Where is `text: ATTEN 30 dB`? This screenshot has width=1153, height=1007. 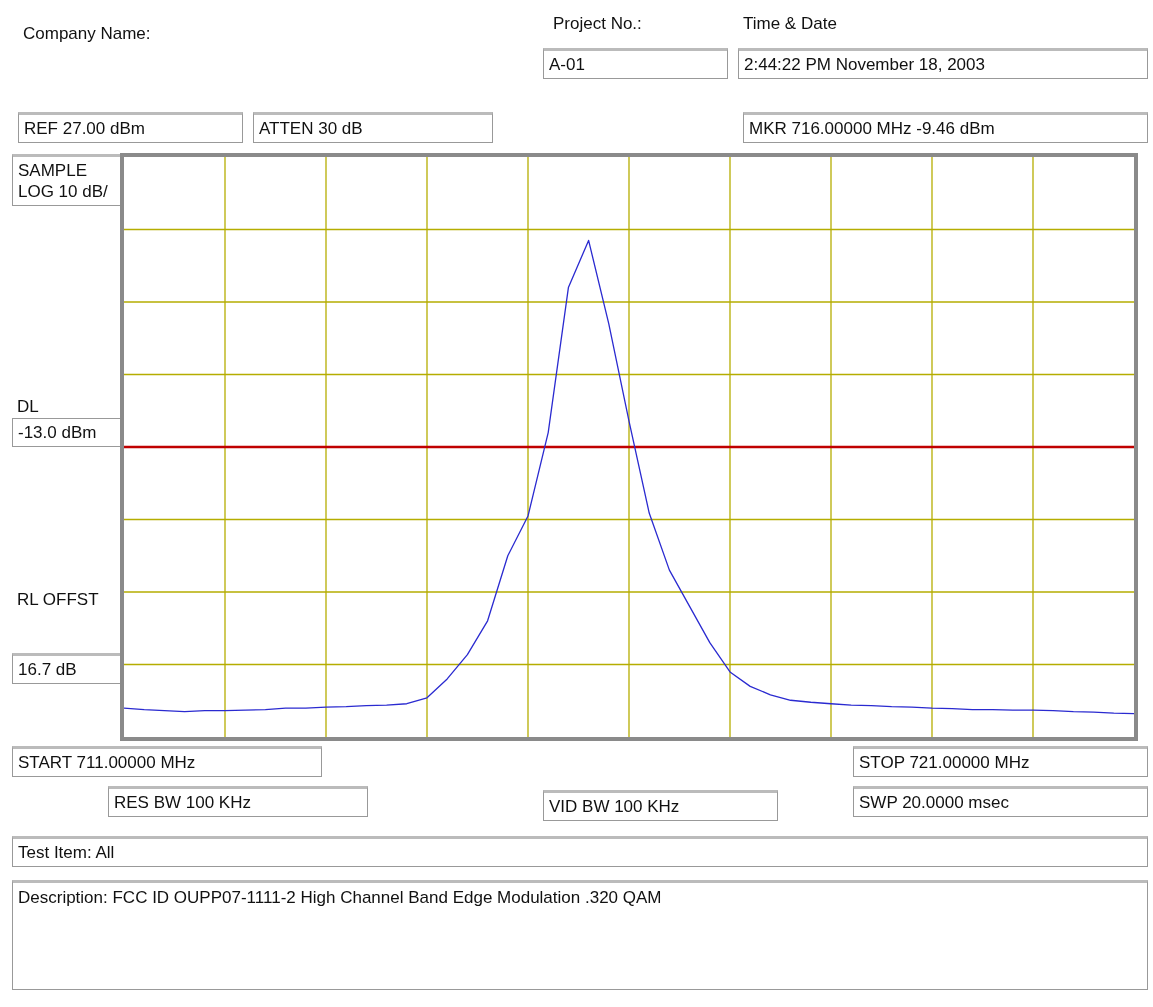 text: ATTEN 30 dB is located at coordinates (373, 127).